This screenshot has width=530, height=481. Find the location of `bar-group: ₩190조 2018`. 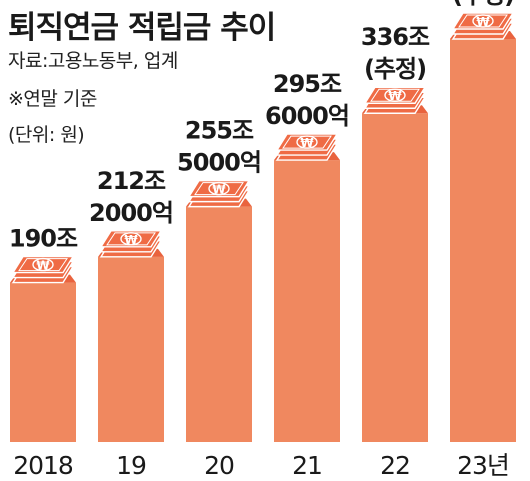

bar-group: ₩190조 2018 is located at coordinates (44, 352).